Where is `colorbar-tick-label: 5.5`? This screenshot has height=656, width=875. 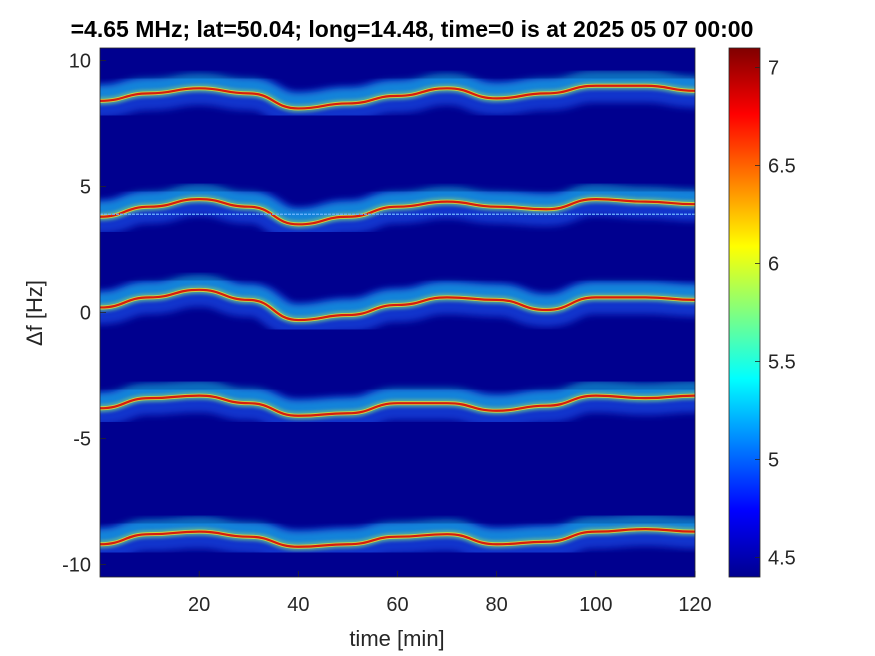
colorbar-tick-label: 5.5 is located at coordinates (782, 362).